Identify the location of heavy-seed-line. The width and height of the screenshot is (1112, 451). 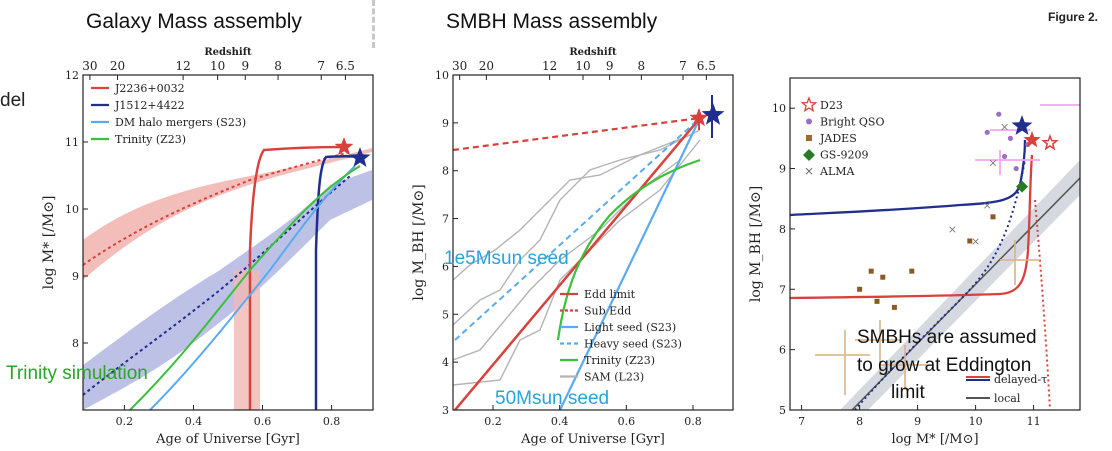
(577, 229).